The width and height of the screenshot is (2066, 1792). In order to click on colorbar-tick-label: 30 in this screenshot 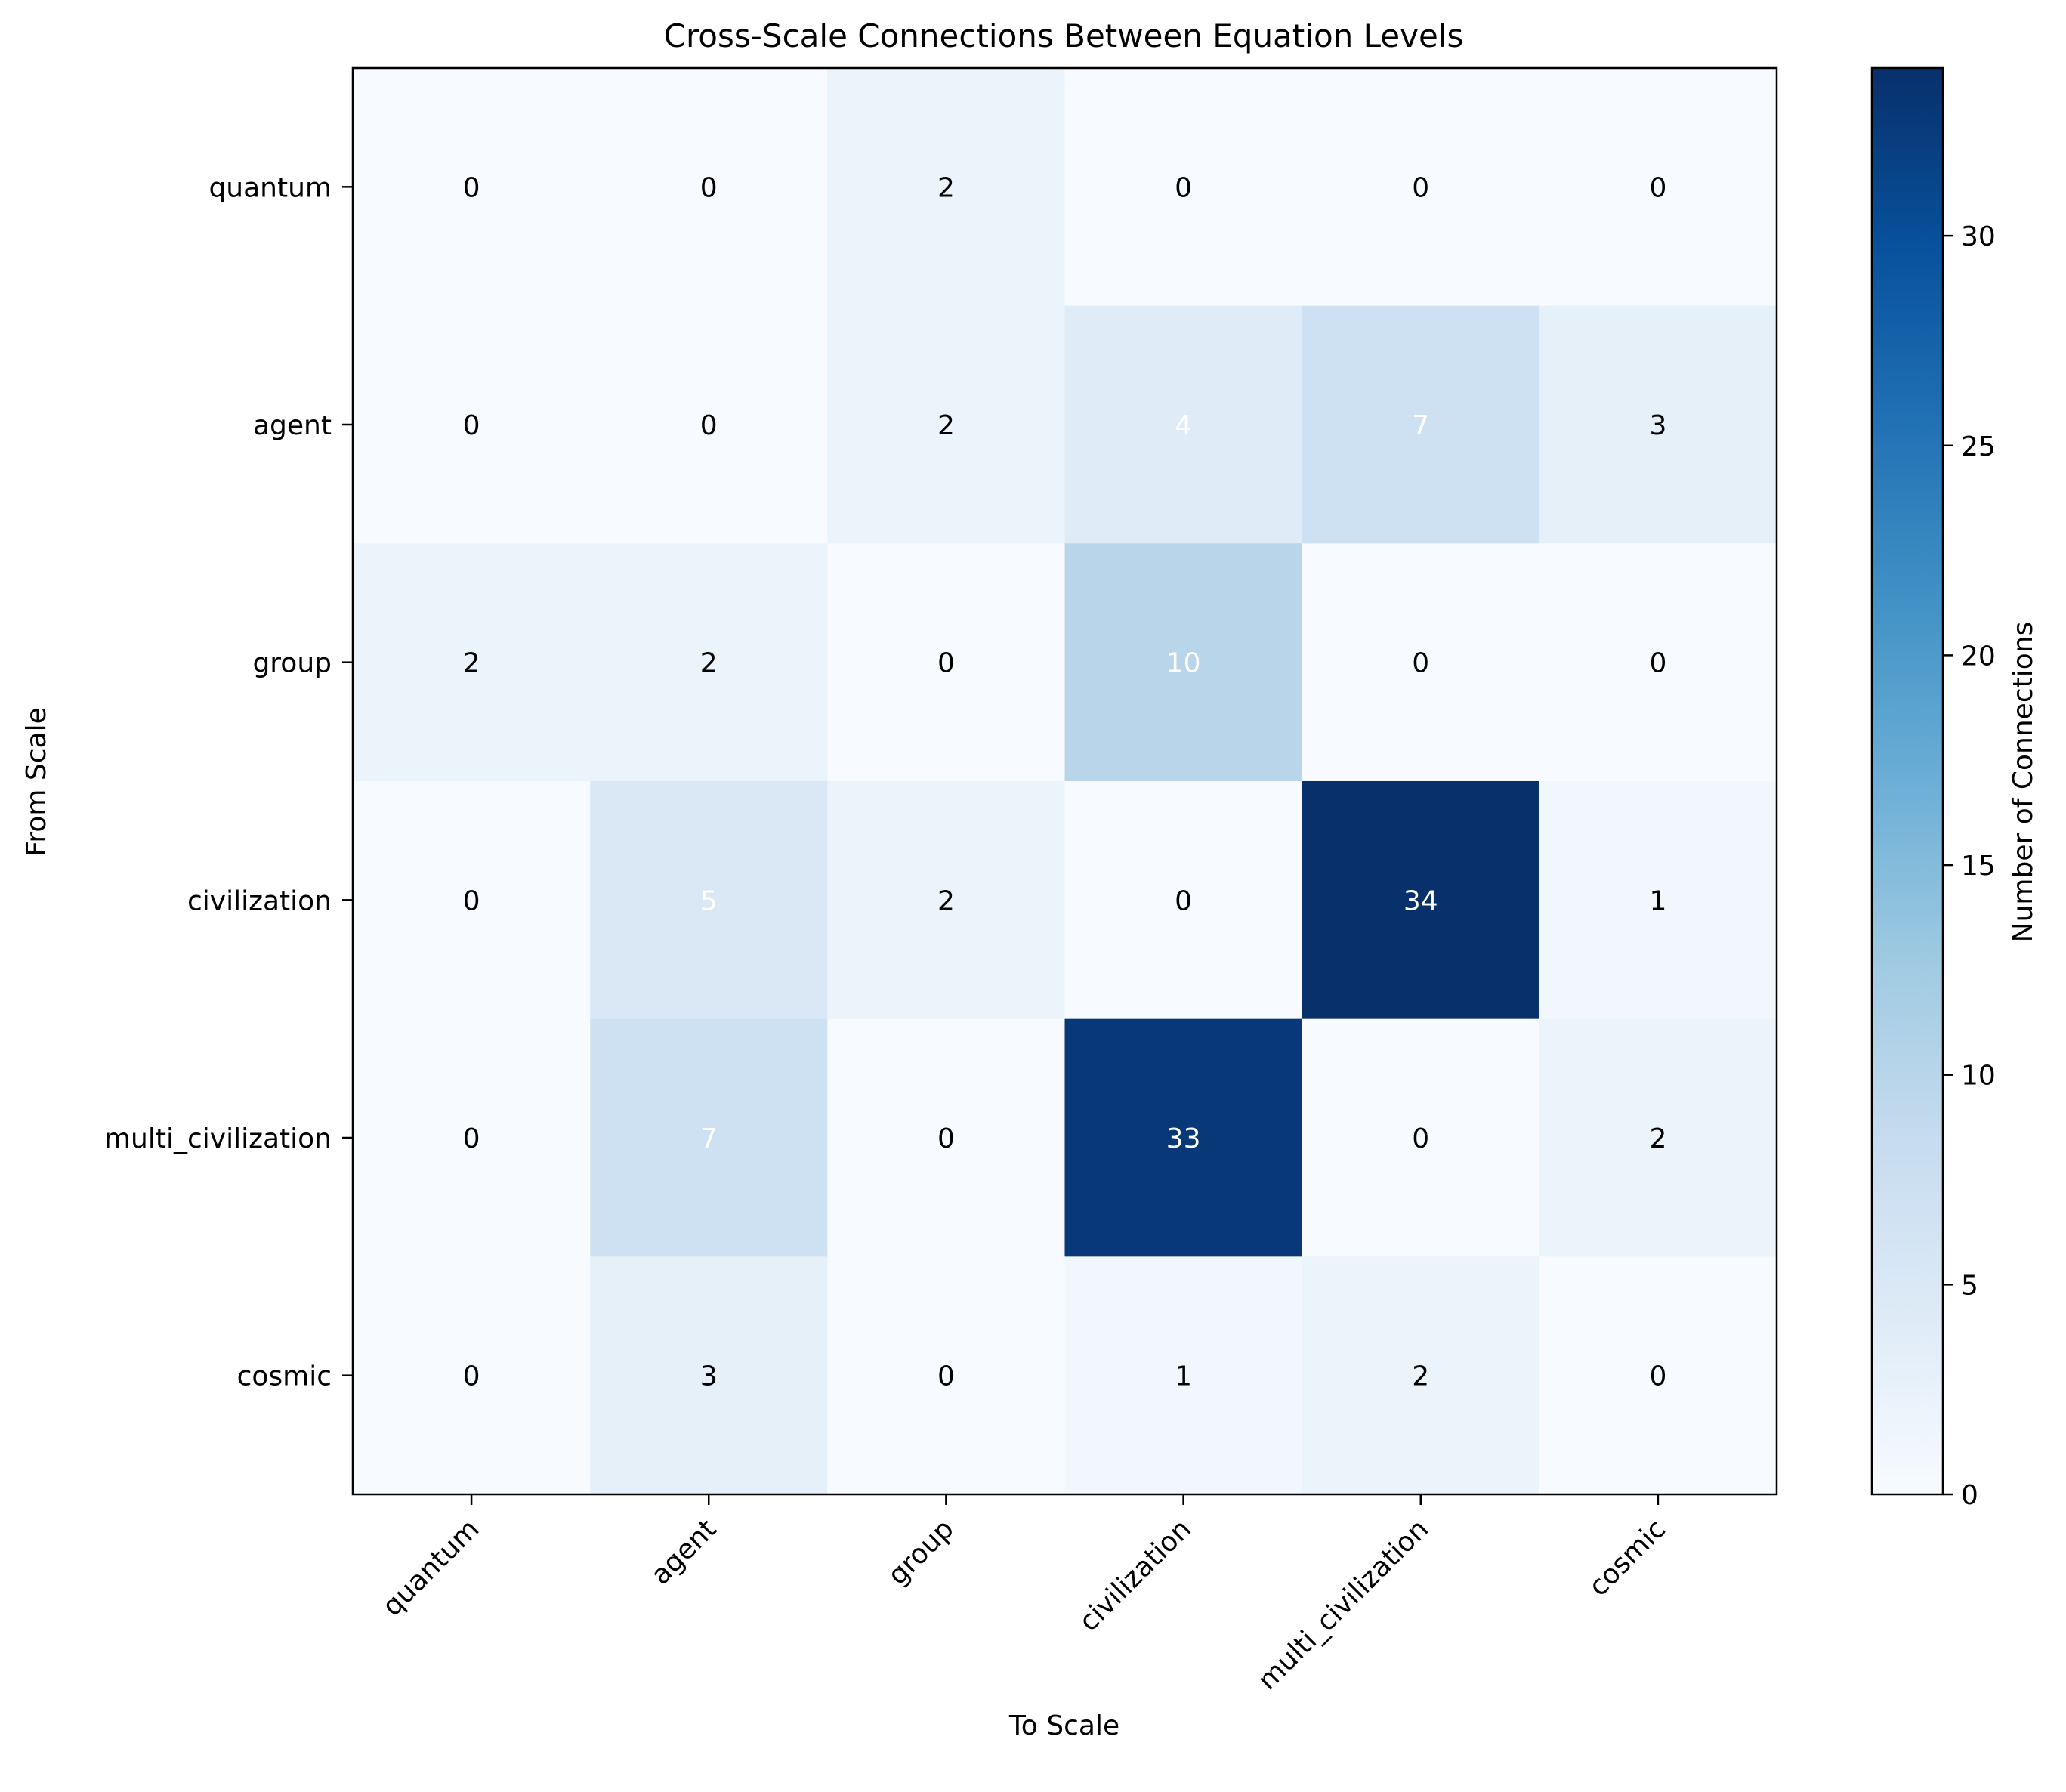, I will do `click(1978, 236)`.